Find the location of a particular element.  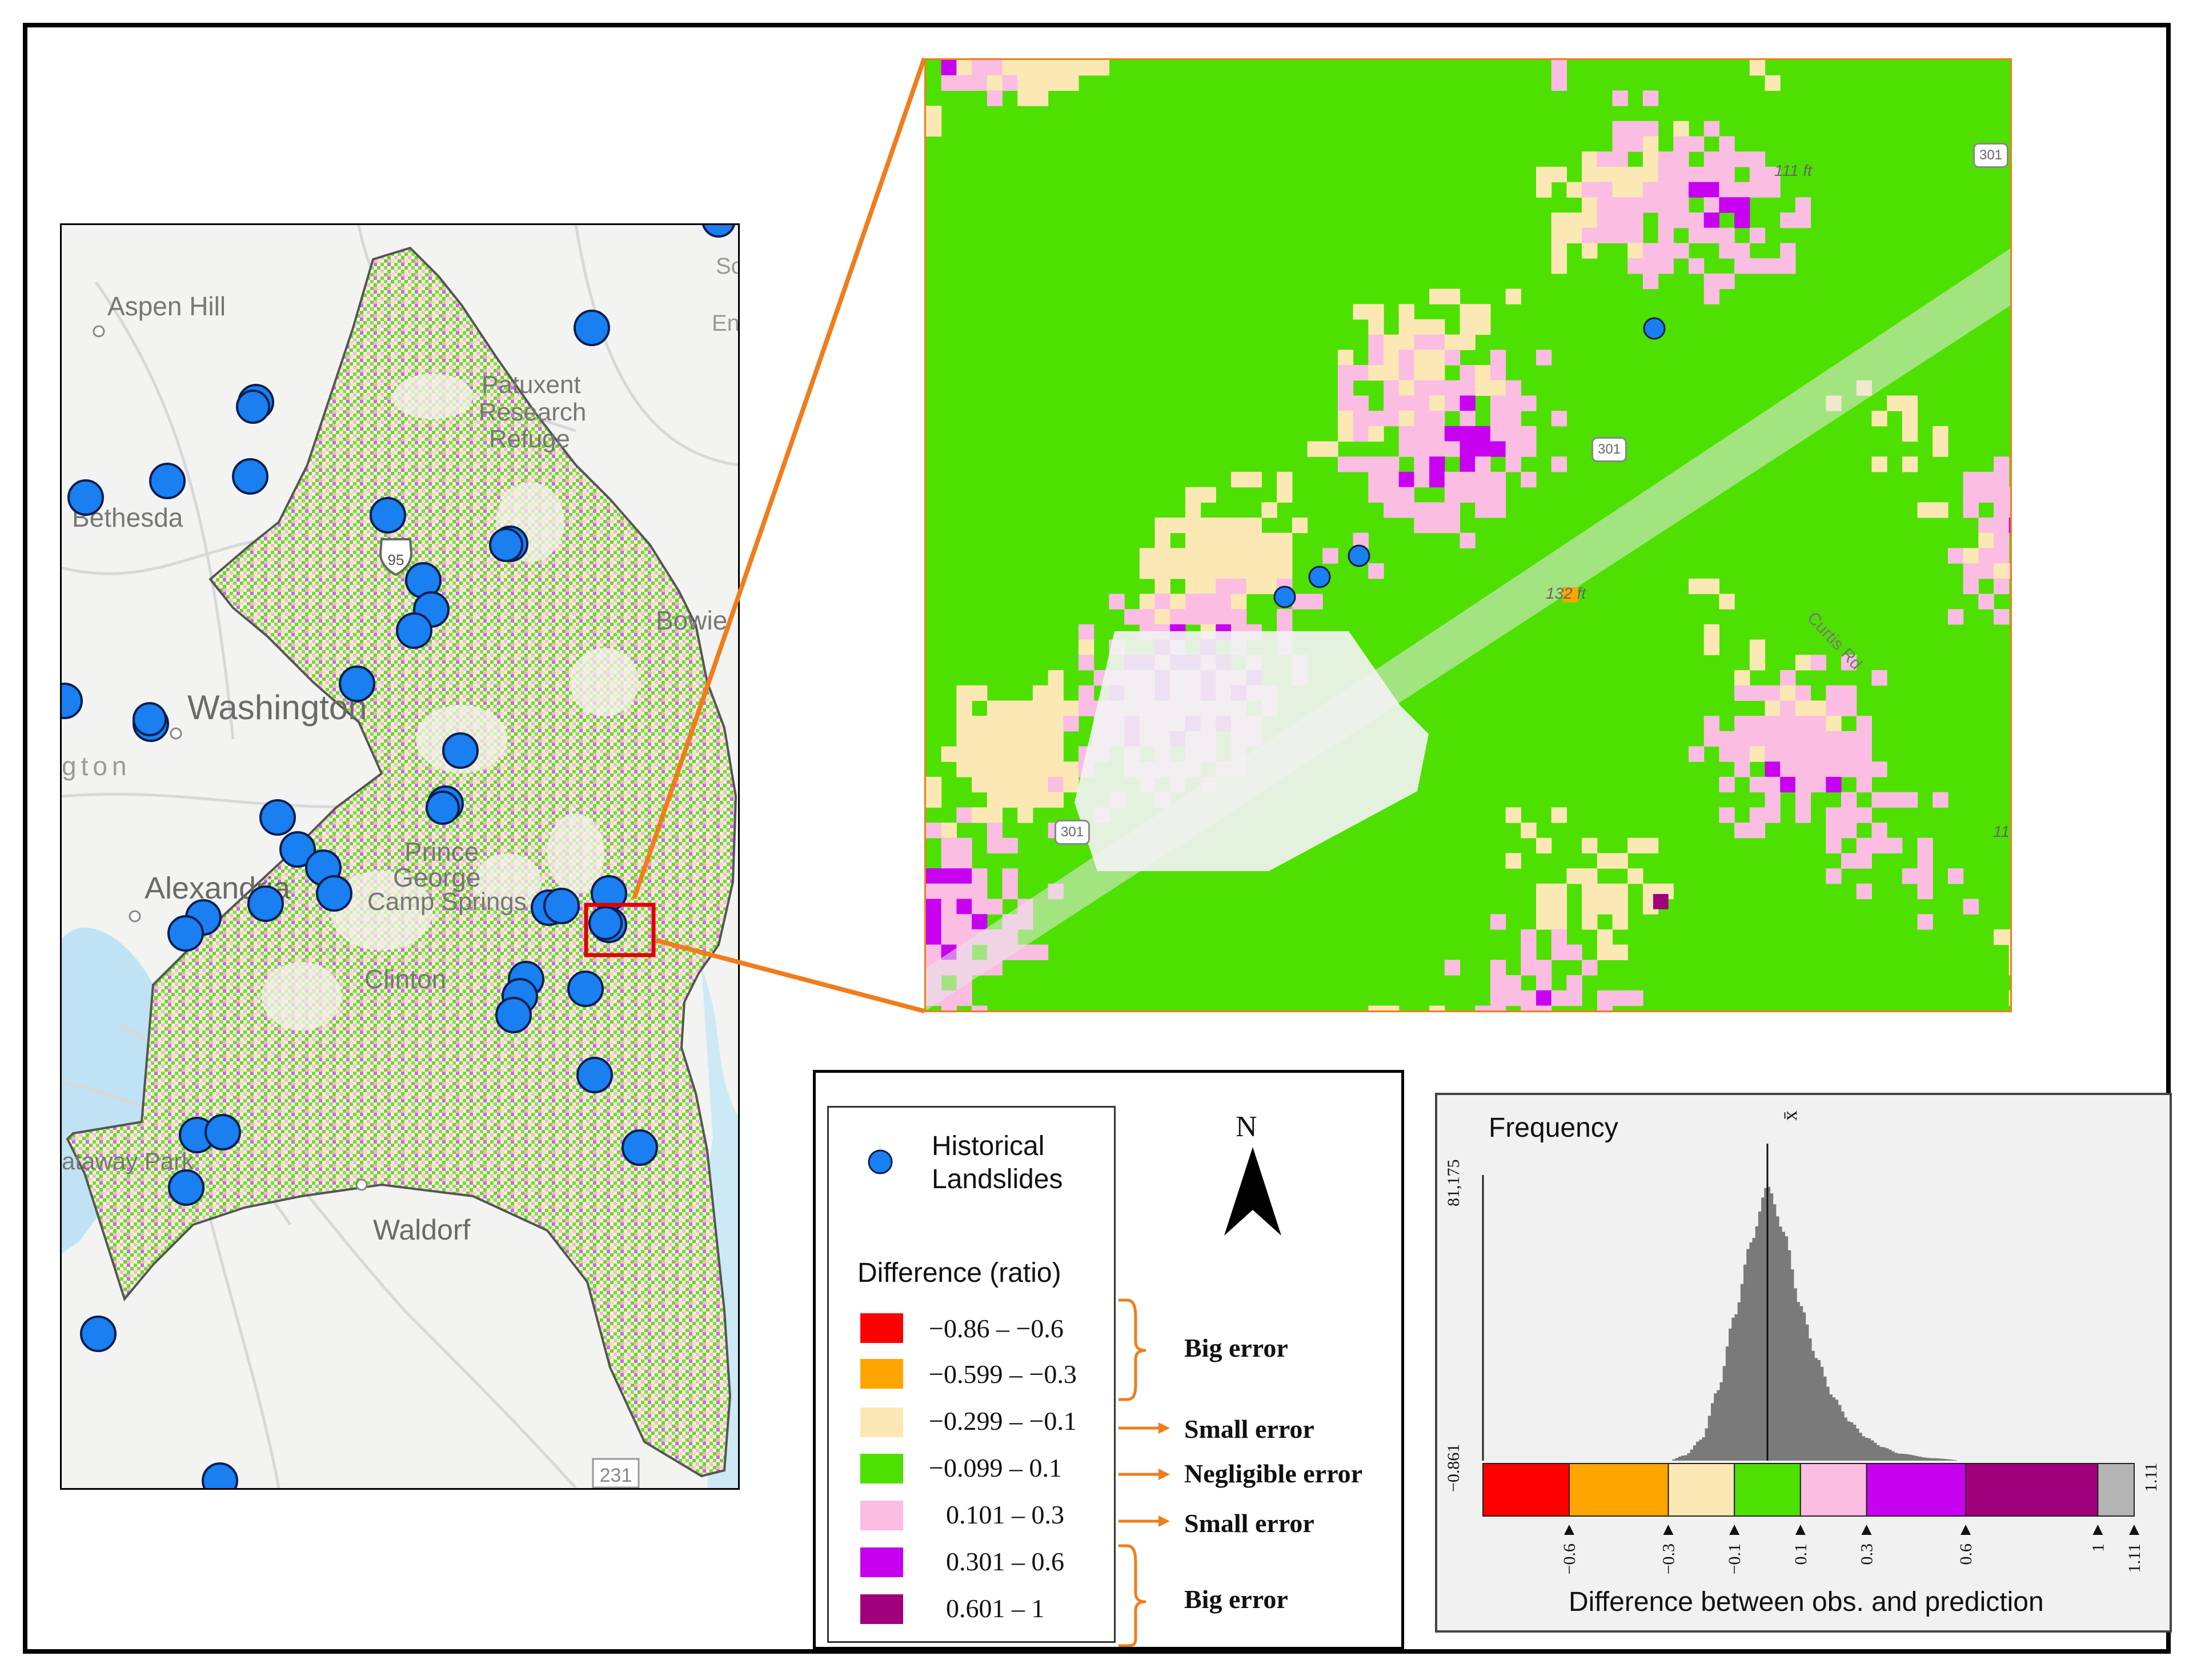

tick-label: −0.3 is located at coordinates (1668, 1558).